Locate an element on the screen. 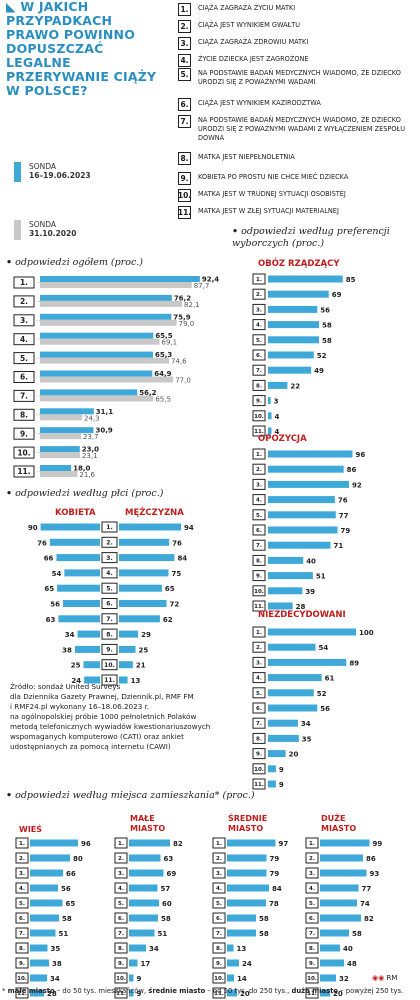 This screenshot has height=1000, width=420. value-label: 100 is located at coordinates (366, 633).